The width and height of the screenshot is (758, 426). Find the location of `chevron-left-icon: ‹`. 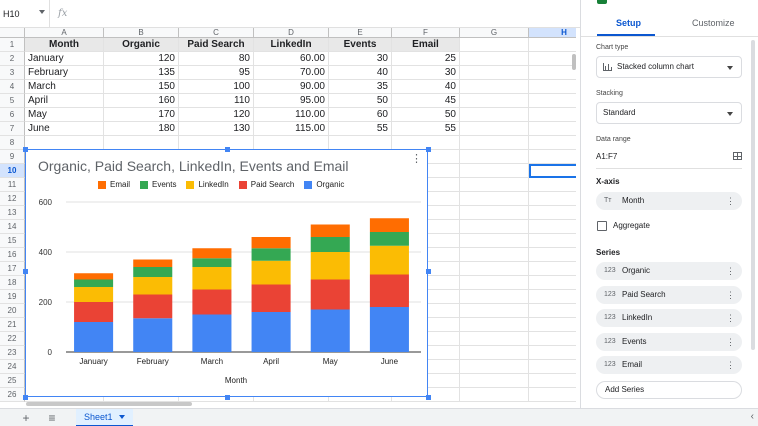

chevron-left-icon: ‹ is located at coordinates (752, 416).